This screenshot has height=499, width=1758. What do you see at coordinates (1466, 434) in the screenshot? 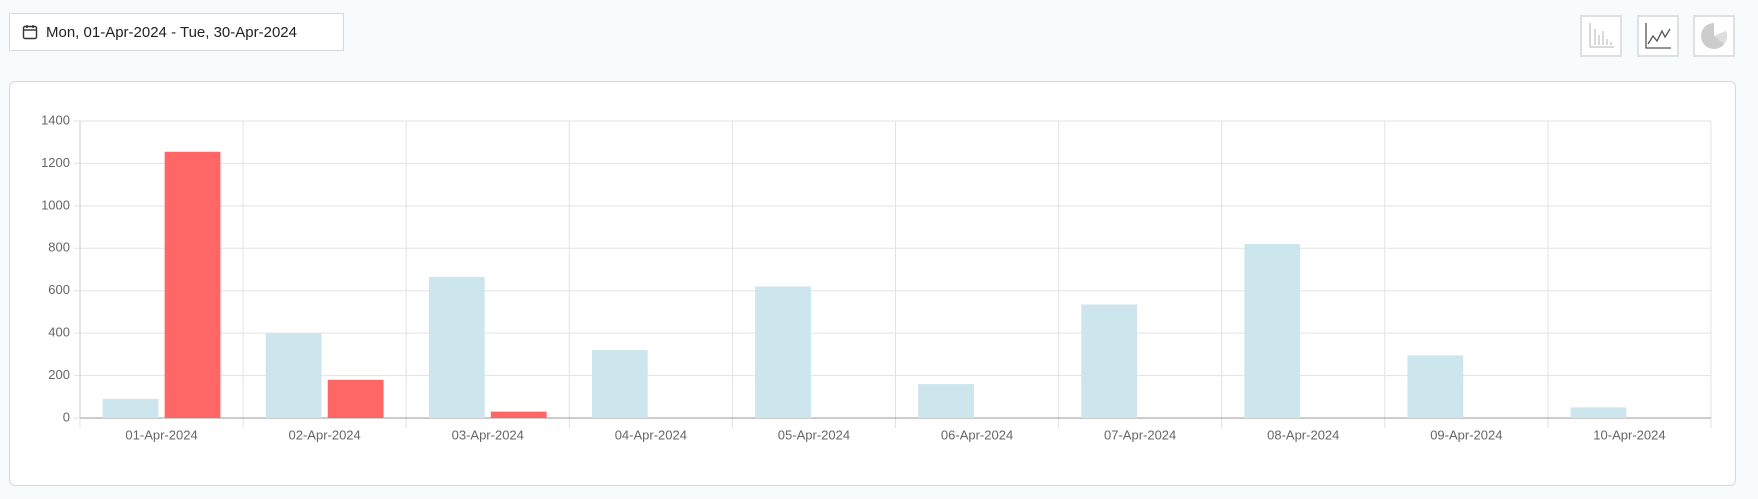
I see `x-tick-label: 09-Apr-2024` at bounding box center [1466, 434].